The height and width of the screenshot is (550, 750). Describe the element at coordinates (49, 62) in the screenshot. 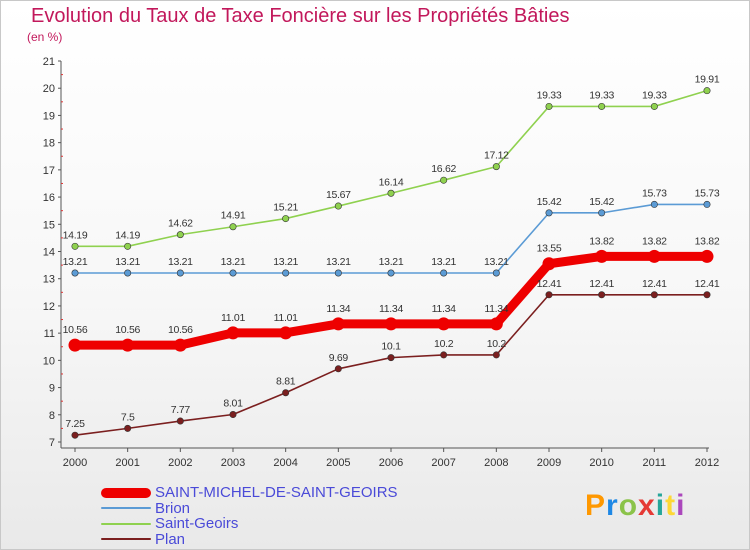

I see `y-tick-label: 21` at that location.